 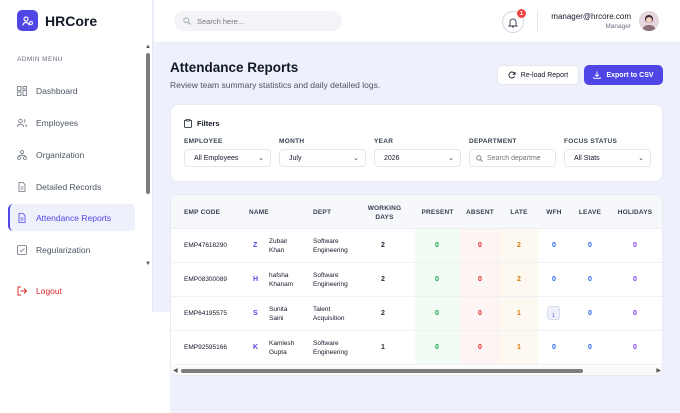 What do you see at coordinates (383, 347) in the screenshot?
I see `working-days-value: 1` at bounding box center [383, 347].